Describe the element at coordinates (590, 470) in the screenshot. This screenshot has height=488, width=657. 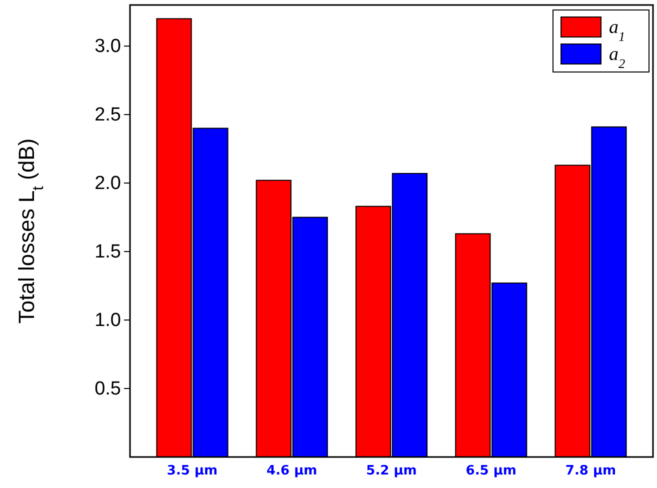
I see `x-tick-label: 7.8 µm` at that location.